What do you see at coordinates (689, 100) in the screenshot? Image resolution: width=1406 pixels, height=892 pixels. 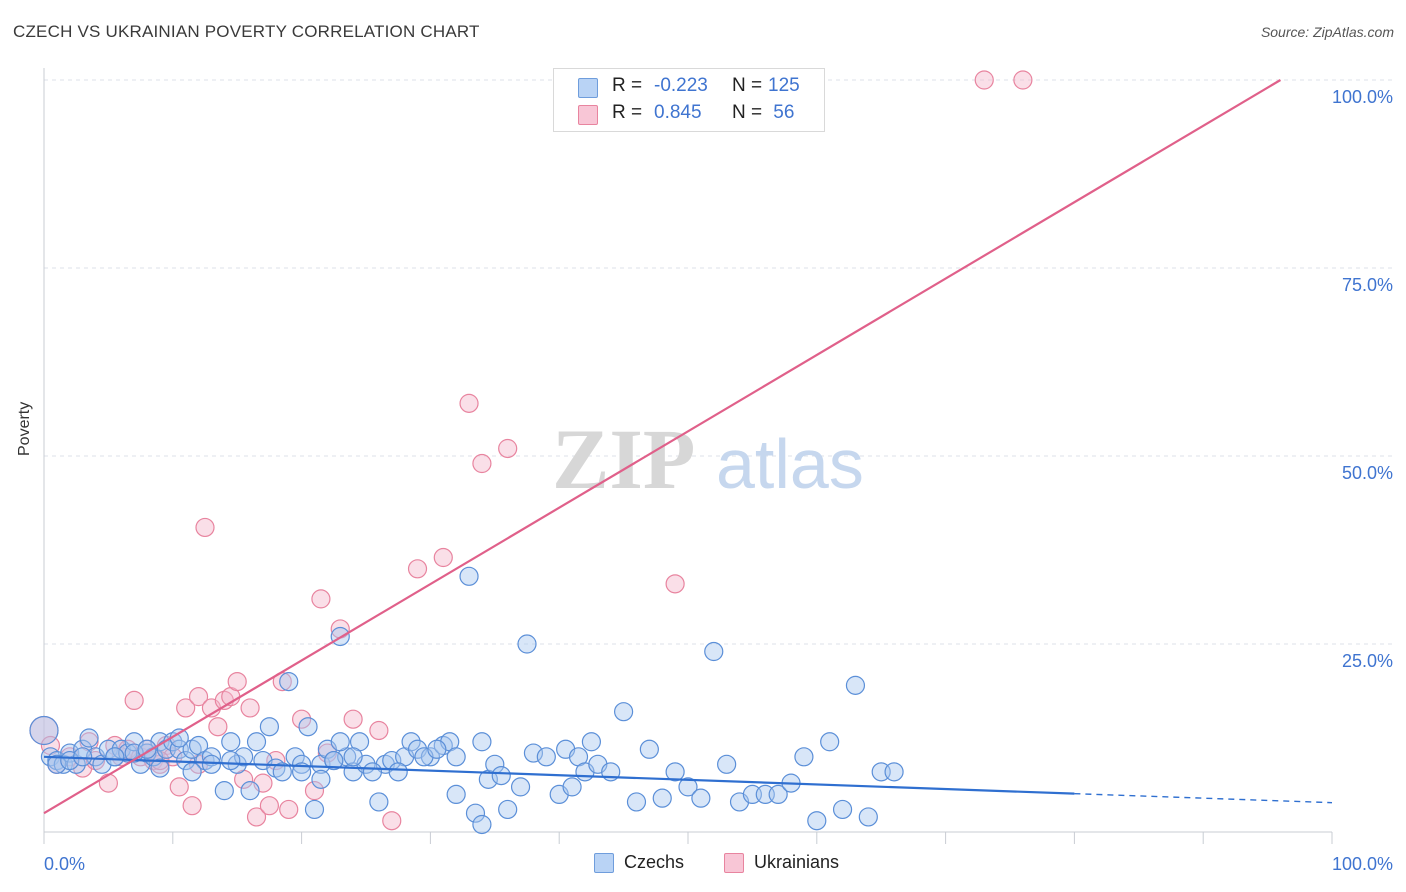 I see `correlation-legend: R = -0.223 N = 125 R = 0.845 N = 56` at bounding box center [689, 100].